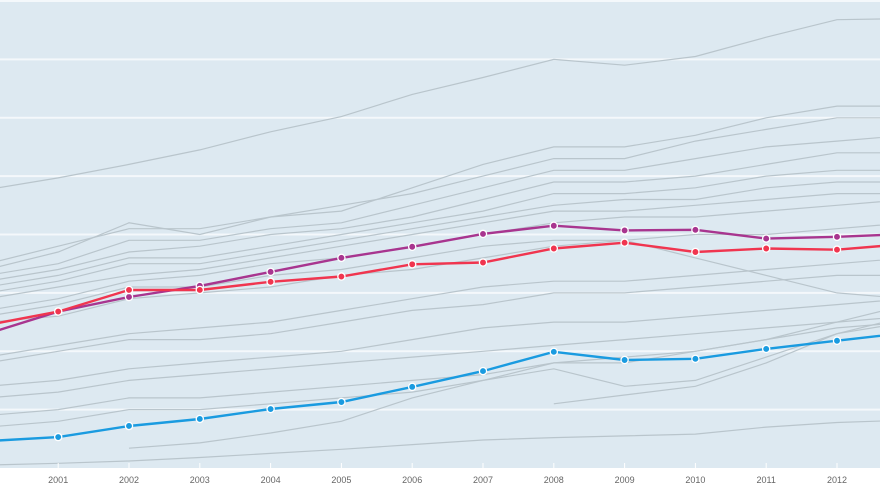  Describe the element at coordinates (625, 480) in the screenshot. I see `x-tick-label: 2009` at that location.